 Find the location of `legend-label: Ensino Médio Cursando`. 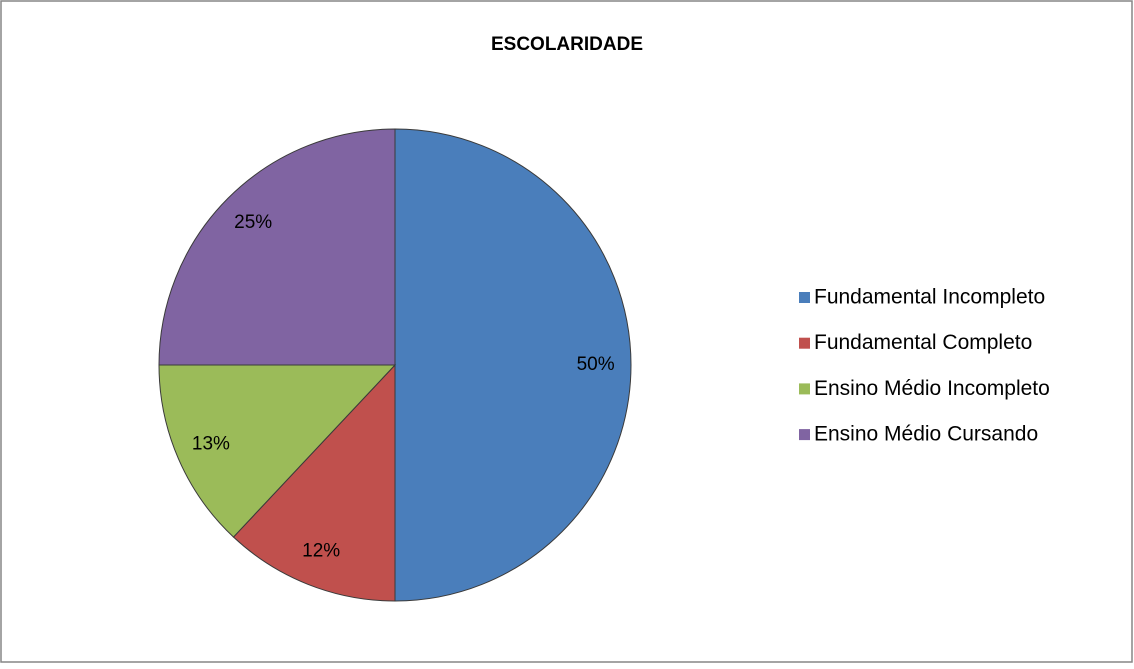

legend-label: Ensino Médio Cursando is located at coordinates (926, 434).